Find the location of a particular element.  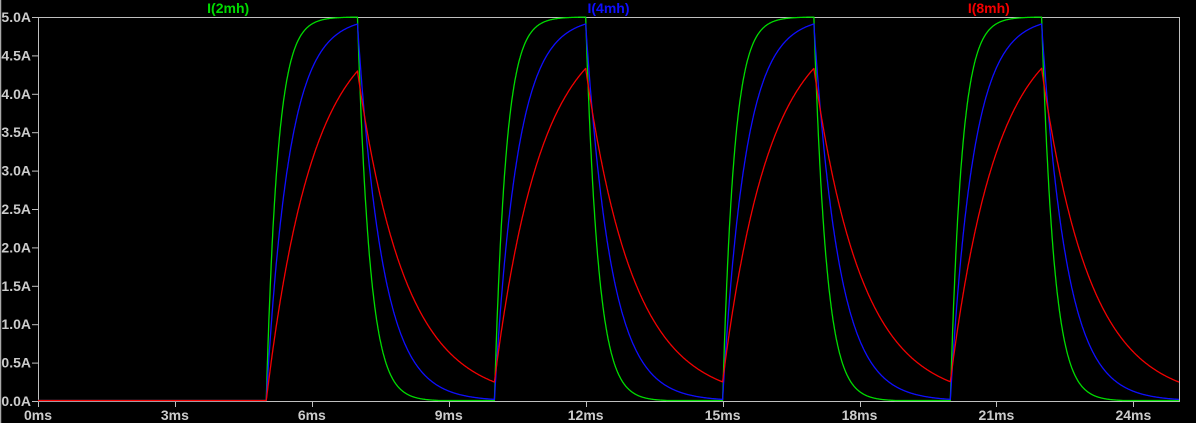

x-axis-label: 12ms is located at coordinates (586, 415).